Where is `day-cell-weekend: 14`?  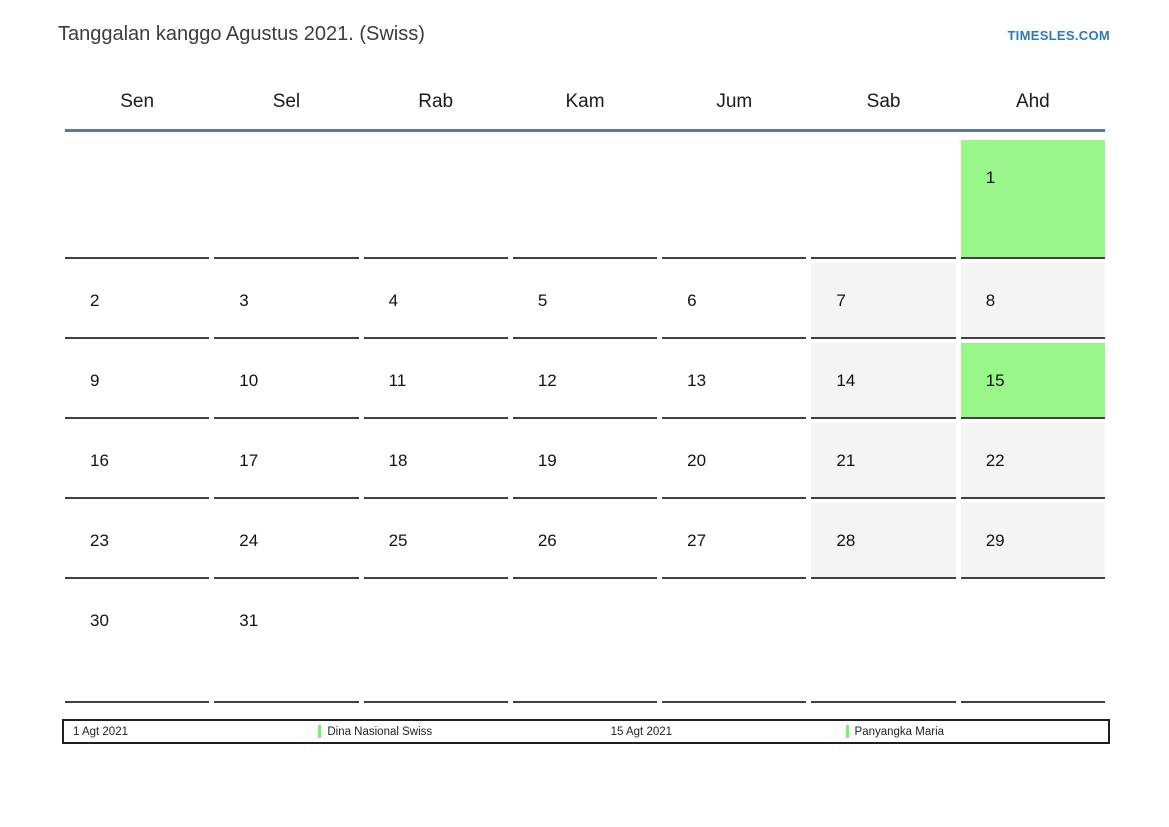 day-cell-weekend: 14 is located at coordinates (883, 381).